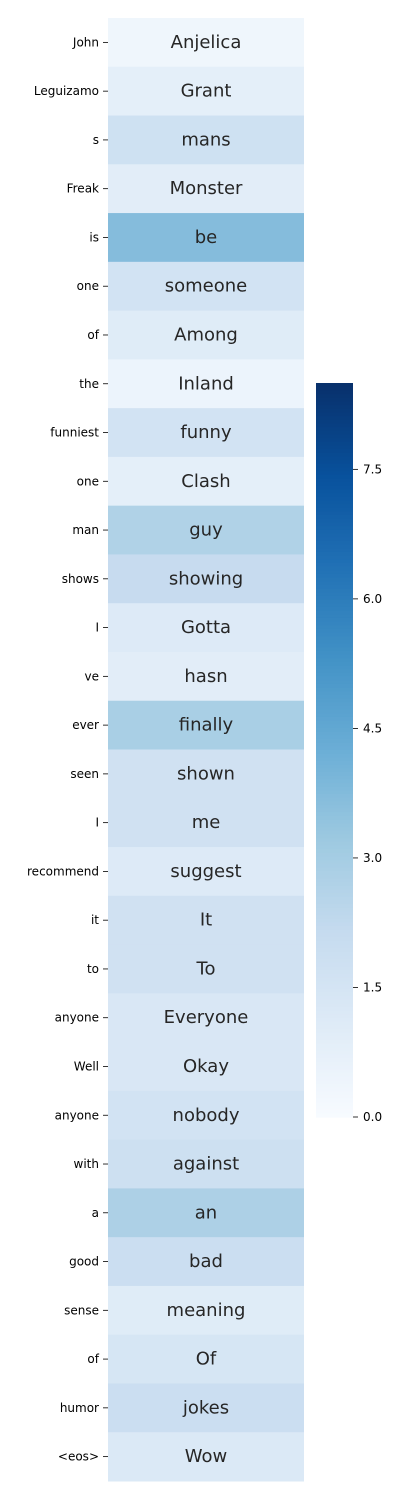 The width and height of the screenshot is (400, 1500). I want to click on cell-label: bad, so click(206, 1261).